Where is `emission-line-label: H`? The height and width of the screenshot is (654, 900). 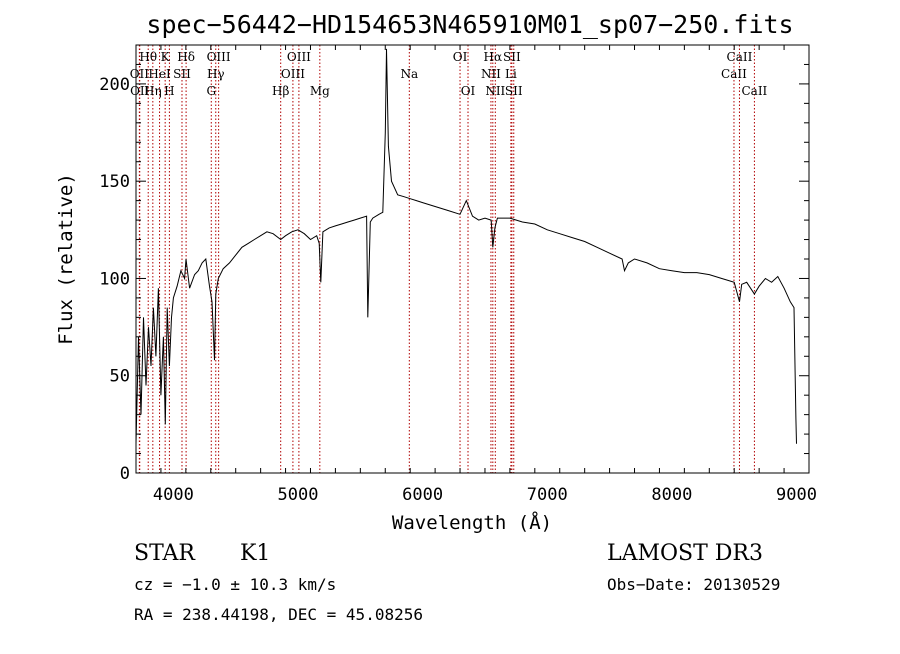 emission-line-label: H is located at coordinates (169, 91).